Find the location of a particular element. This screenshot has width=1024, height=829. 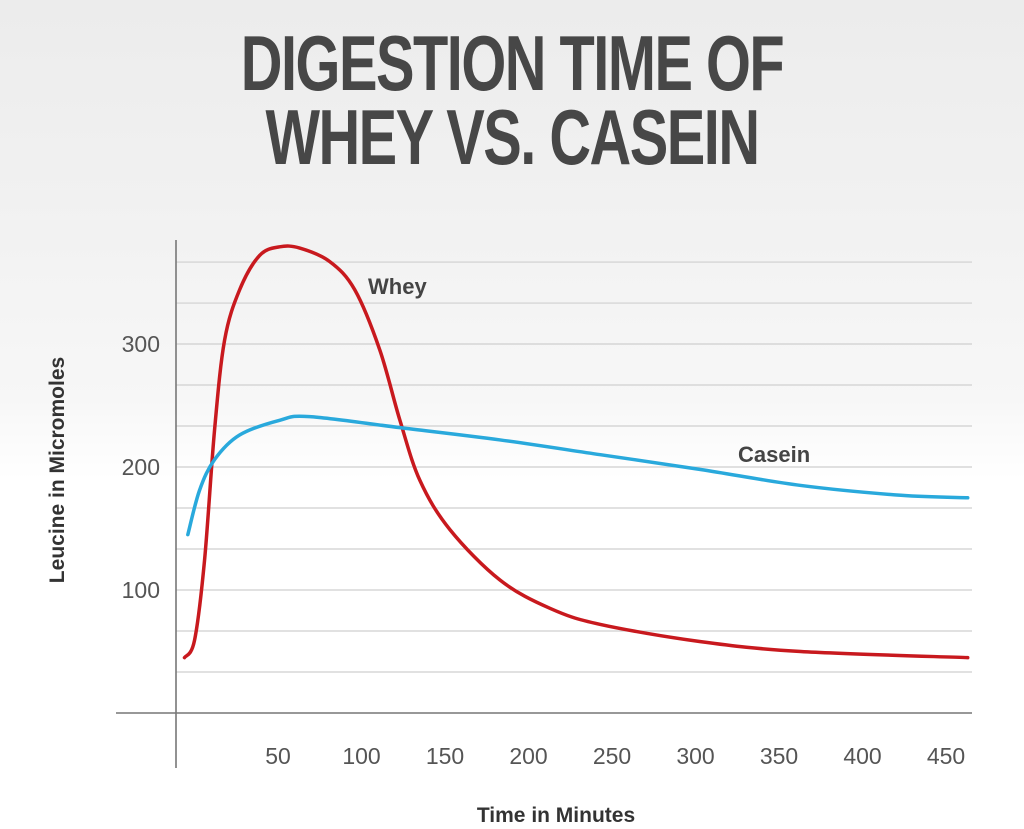

x-axis-label: Time in Minutes is located at coordinates (556, 815).